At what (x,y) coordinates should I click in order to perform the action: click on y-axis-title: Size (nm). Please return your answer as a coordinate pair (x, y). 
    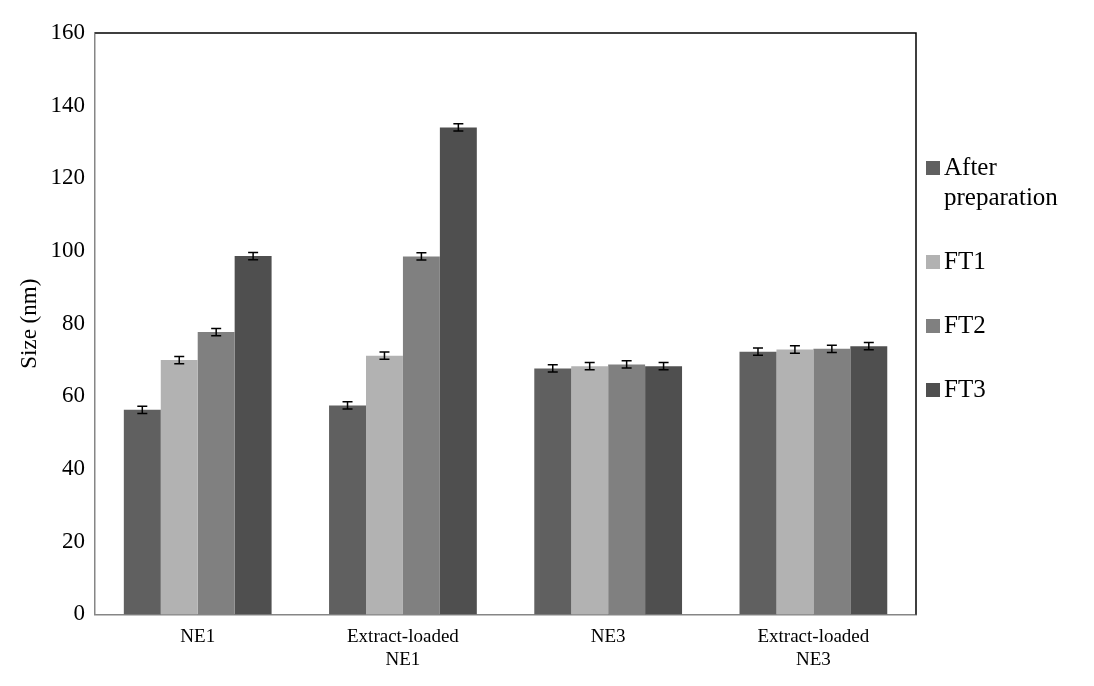
    Looking at the image, I should click on (28, 323).